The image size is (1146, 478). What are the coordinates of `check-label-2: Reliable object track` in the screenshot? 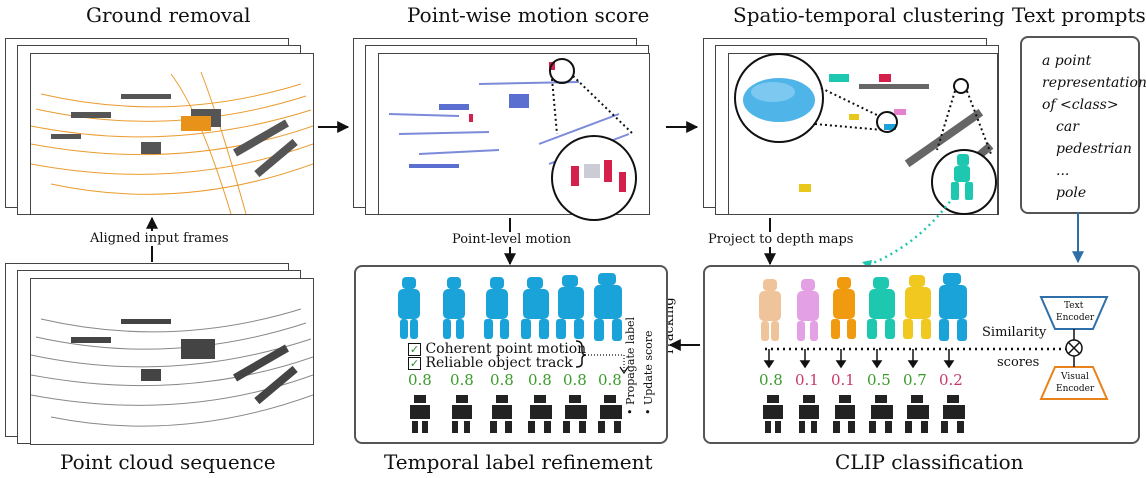 It's located at (499, 363).